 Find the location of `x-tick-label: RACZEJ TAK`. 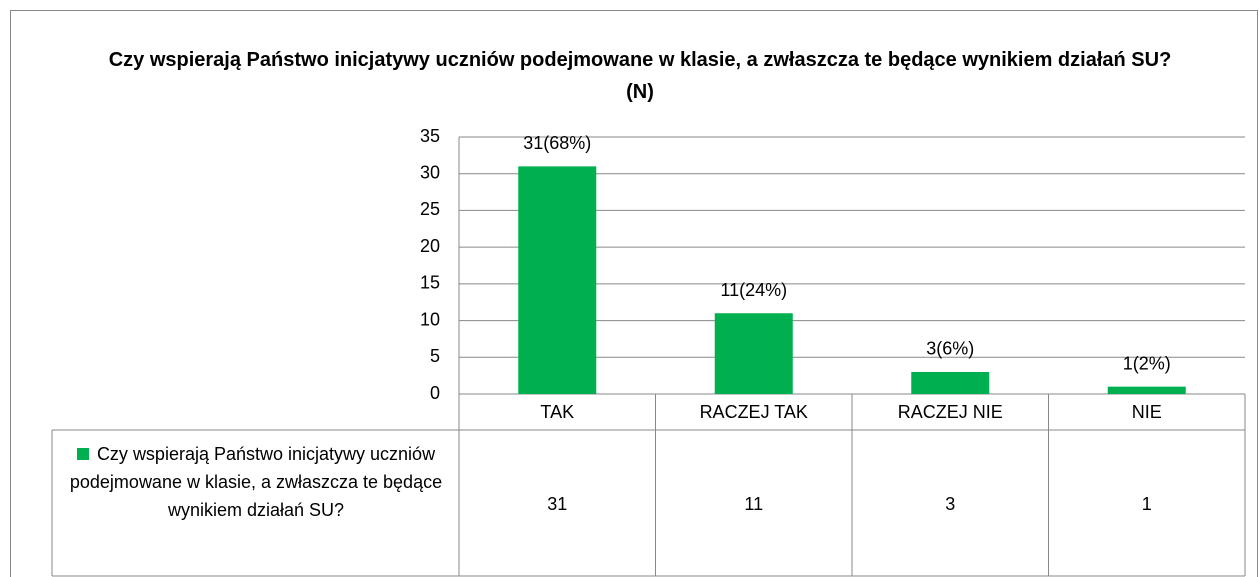

x-tick-label: RACZEJ TAK is located at coordinates (754, 412).